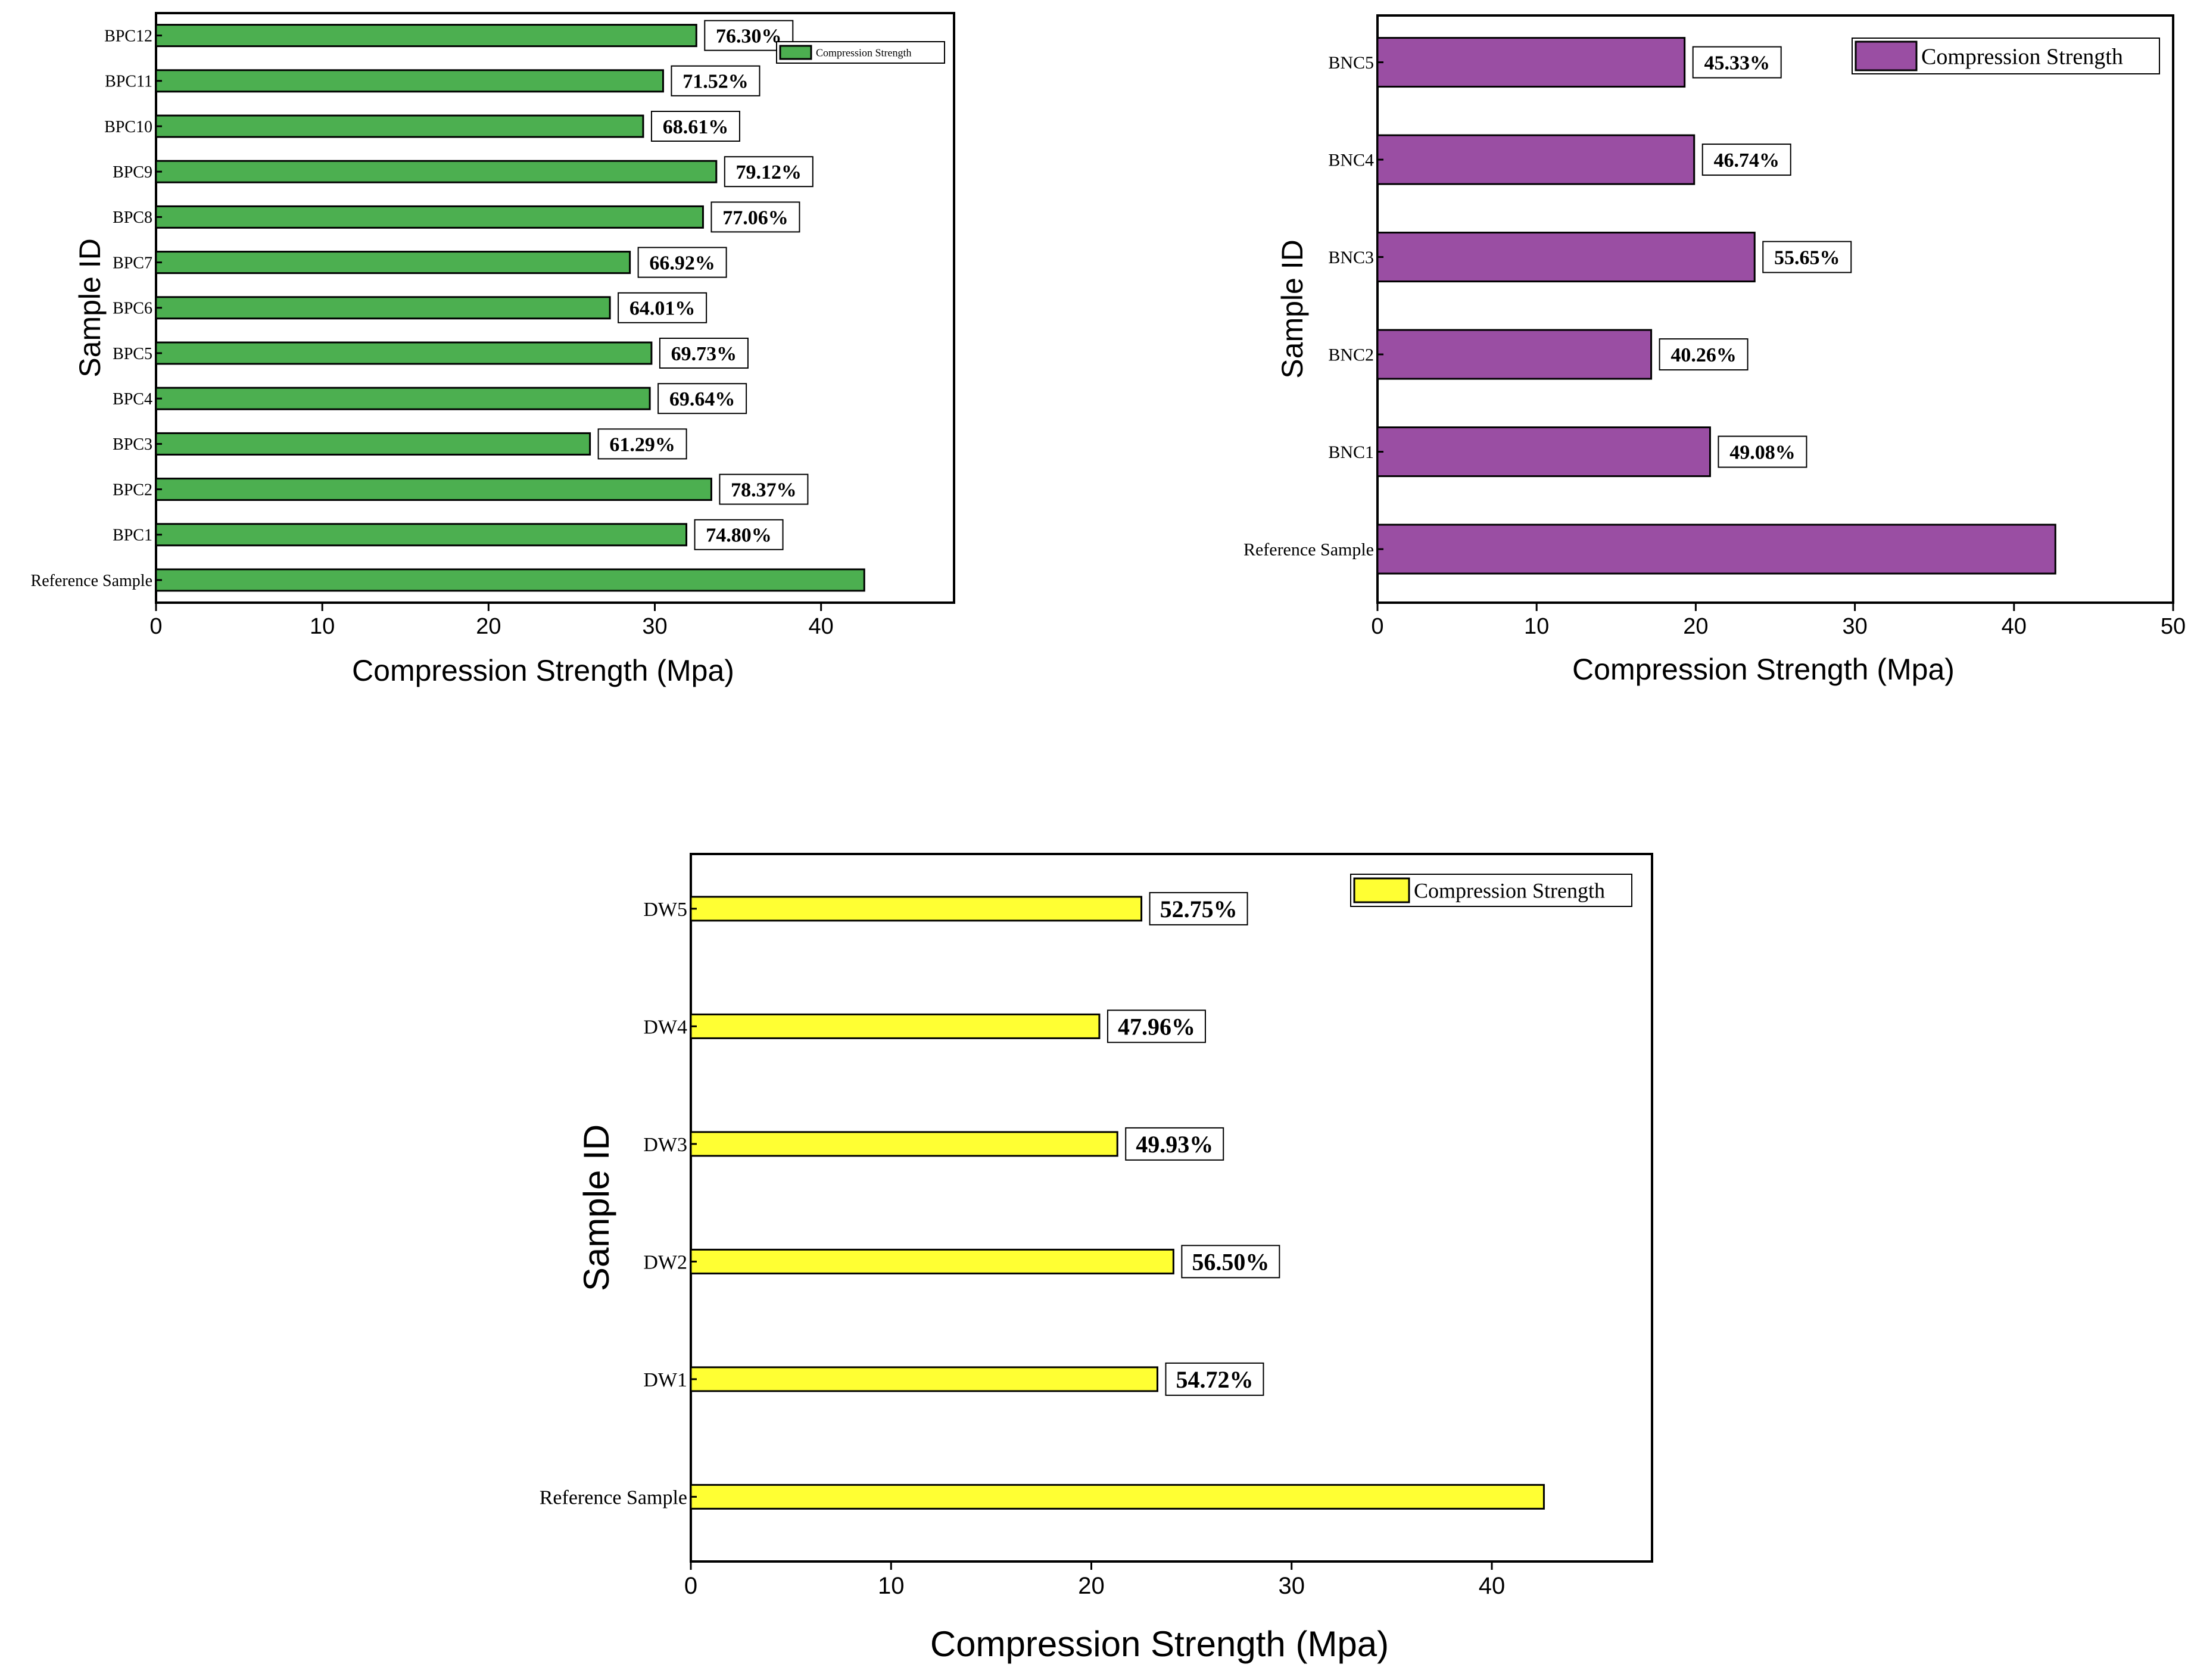 The height and width of the screenshot is (1680, 2191). What do you see at coordinates (1515, 354) in the screenshot?
I see `bar-bnc2` at bounding box center [1515, 354].